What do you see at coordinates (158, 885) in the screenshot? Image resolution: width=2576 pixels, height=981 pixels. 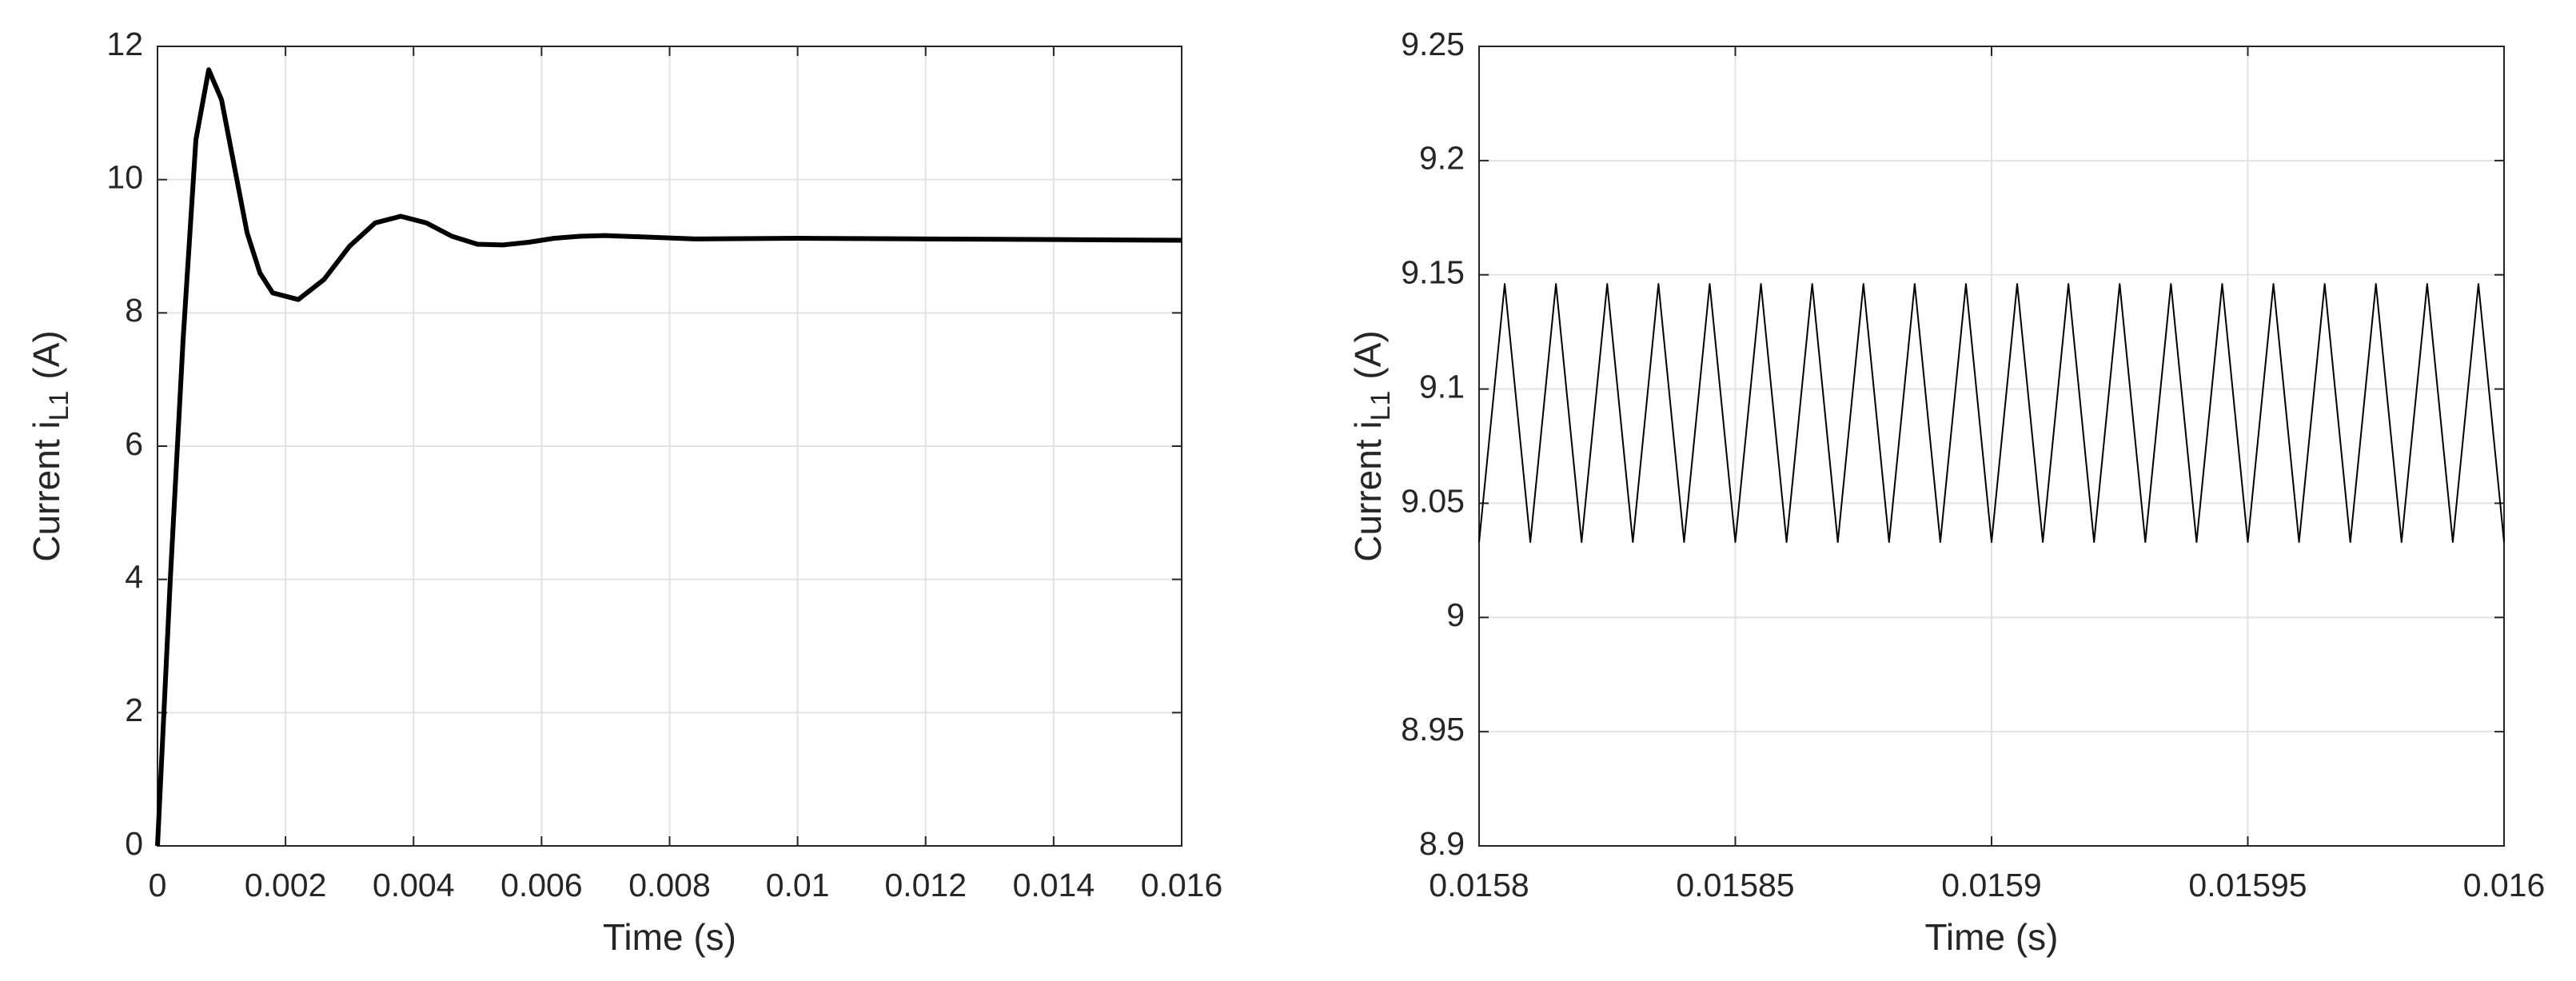 I see `x-tick-label: 0` at bounding box center [158, 885].